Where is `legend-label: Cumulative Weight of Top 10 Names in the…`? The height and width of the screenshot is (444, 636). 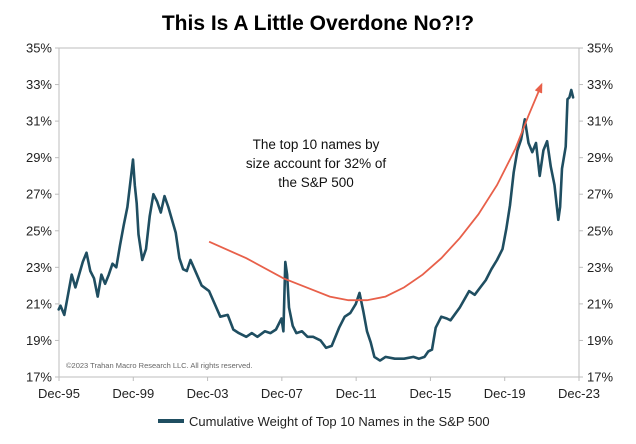 legend-label: Cumulative Weight of Top 10 Names in the… is located at coordinates (339, 421).